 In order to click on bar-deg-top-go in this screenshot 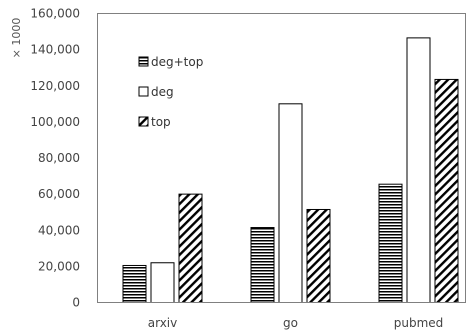, I will do `click(262, 265)`.